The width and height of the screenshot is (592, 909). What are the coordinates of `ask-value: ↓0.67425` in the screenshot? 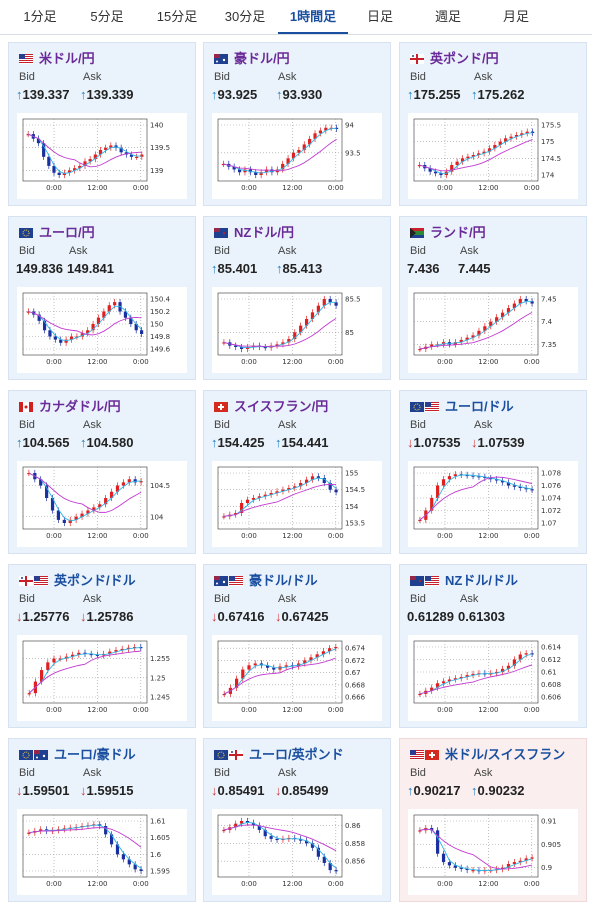 It's located at (302, 616).